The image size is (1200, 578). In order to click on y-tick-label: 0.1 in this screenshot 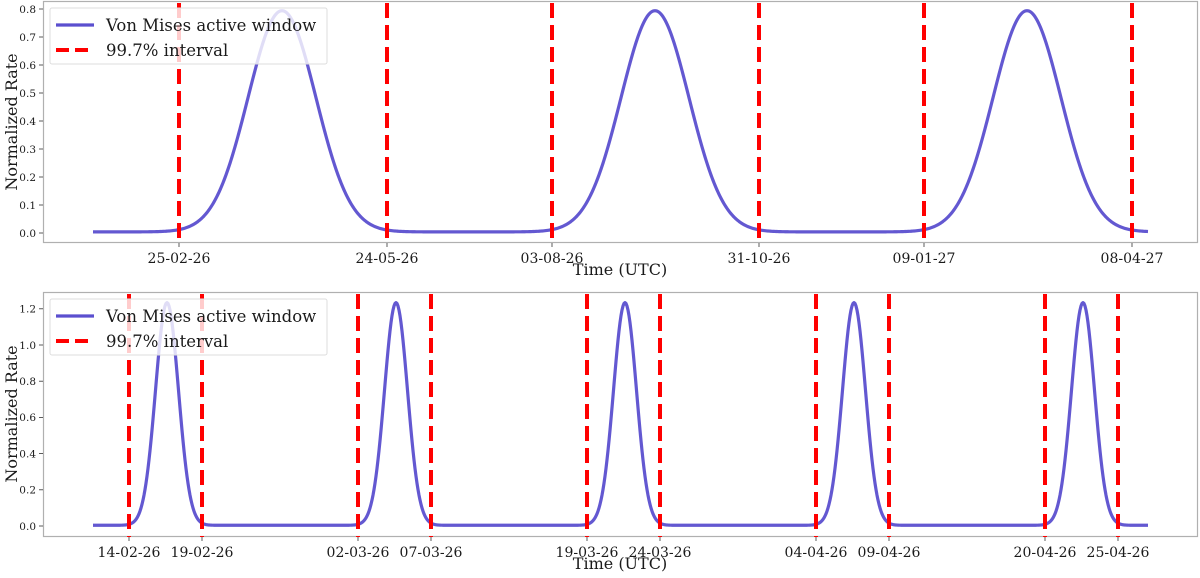, I will do `click(27, 206)`.